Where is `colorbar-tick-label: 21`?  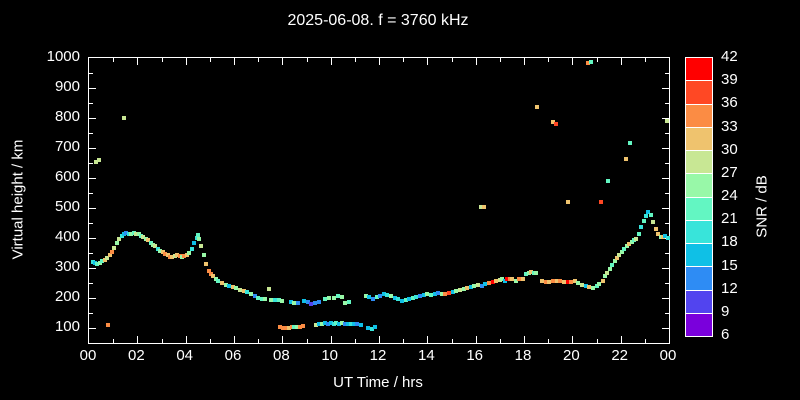
colorbar-tick-label: 21 is located at coordinates (729, 219).